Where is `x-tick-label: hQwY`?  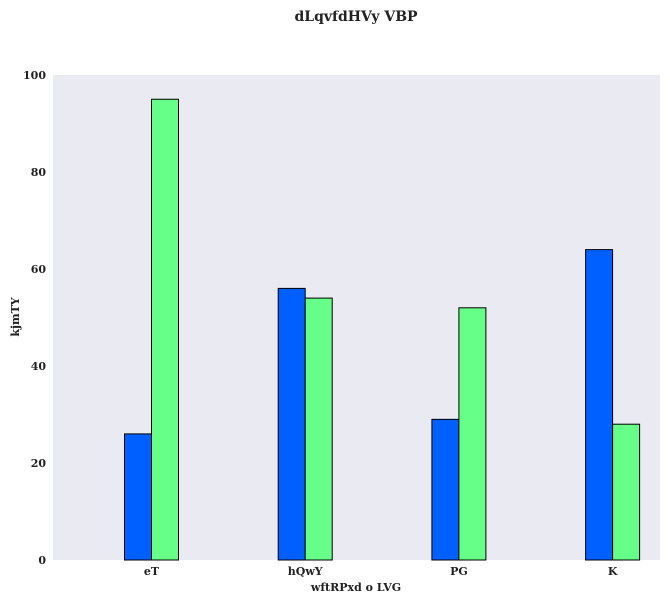 x-tick-label: hQwY is located at coordinates (305, 571).